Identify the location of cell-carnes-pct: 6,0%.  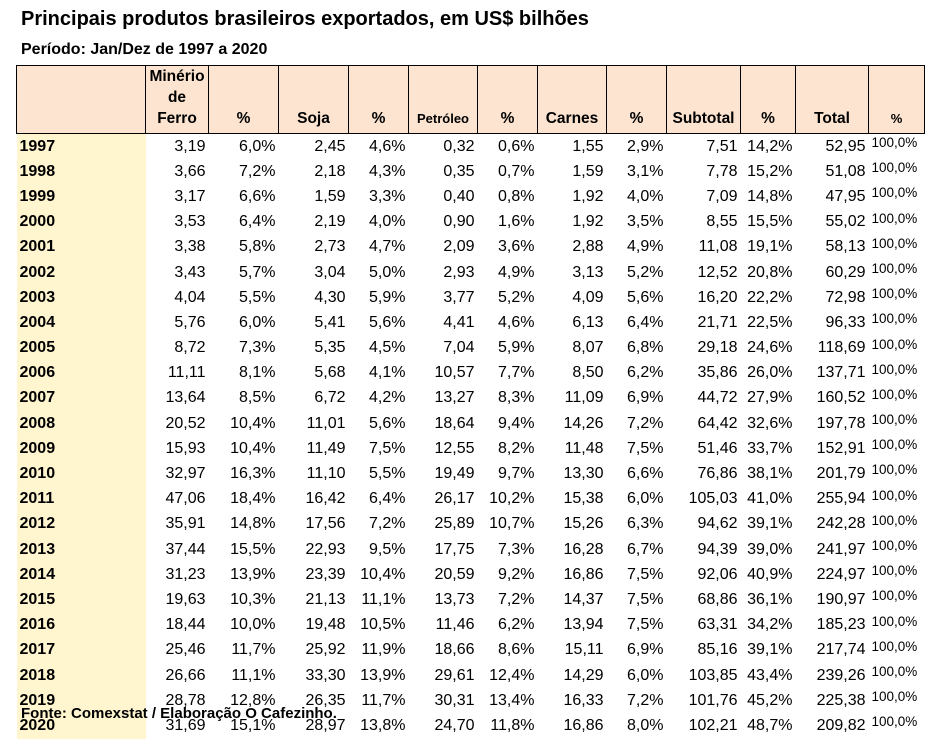
(645, 675).